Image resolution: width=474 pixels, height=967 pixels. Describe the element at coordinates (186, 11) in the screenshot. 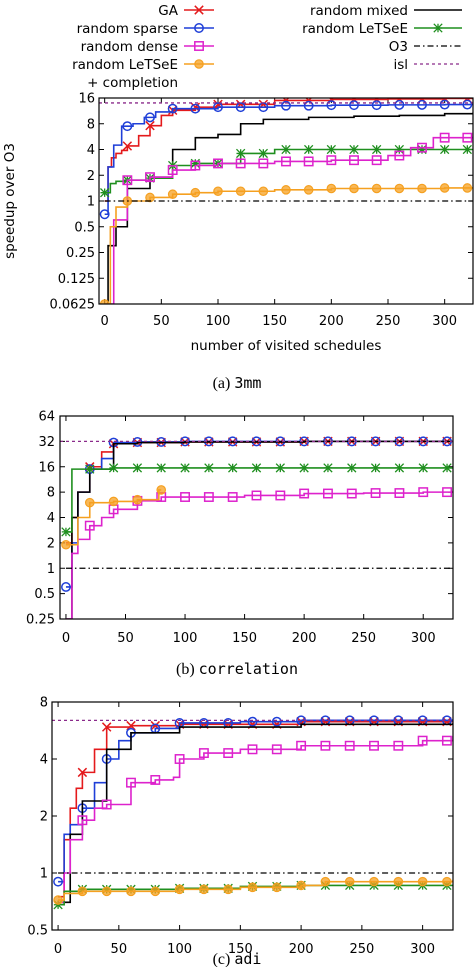

I see `legend-entry-ga: GA` at that location.